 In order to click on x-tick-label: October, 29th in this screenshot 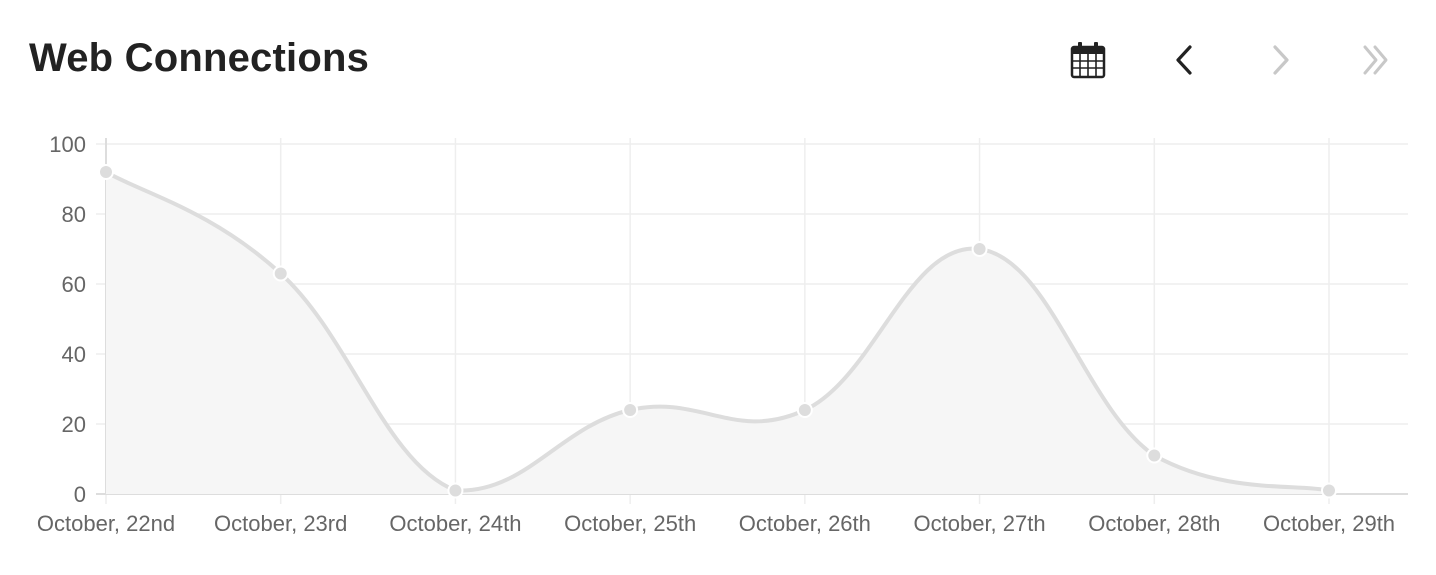, I will do `click(1329, 523)`.